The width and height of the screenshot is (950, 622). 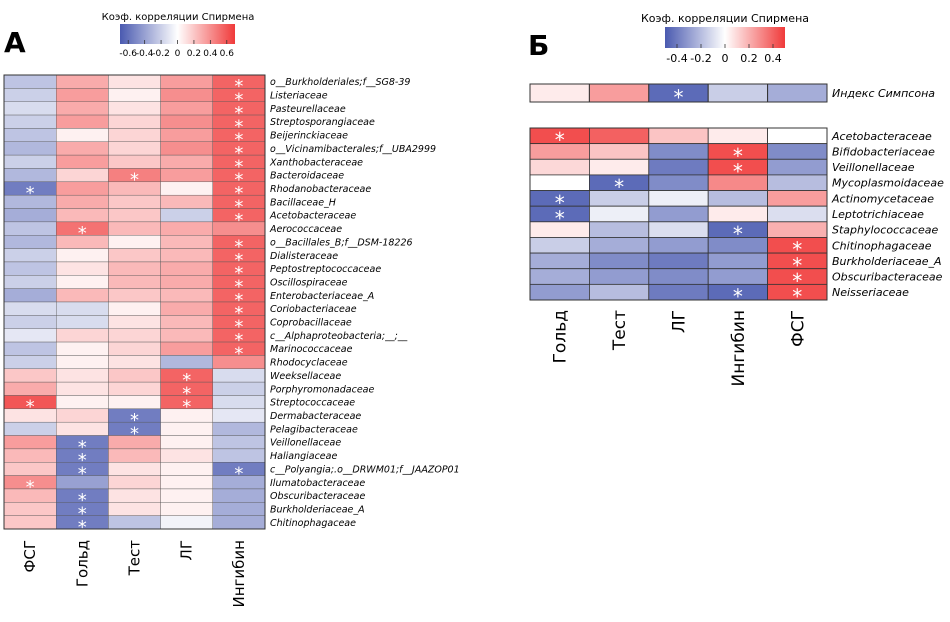 What do you see at coordinates (538, 45) in the screenshot?
I see `panel-b-label: Б` at bounding box center [538, 45].